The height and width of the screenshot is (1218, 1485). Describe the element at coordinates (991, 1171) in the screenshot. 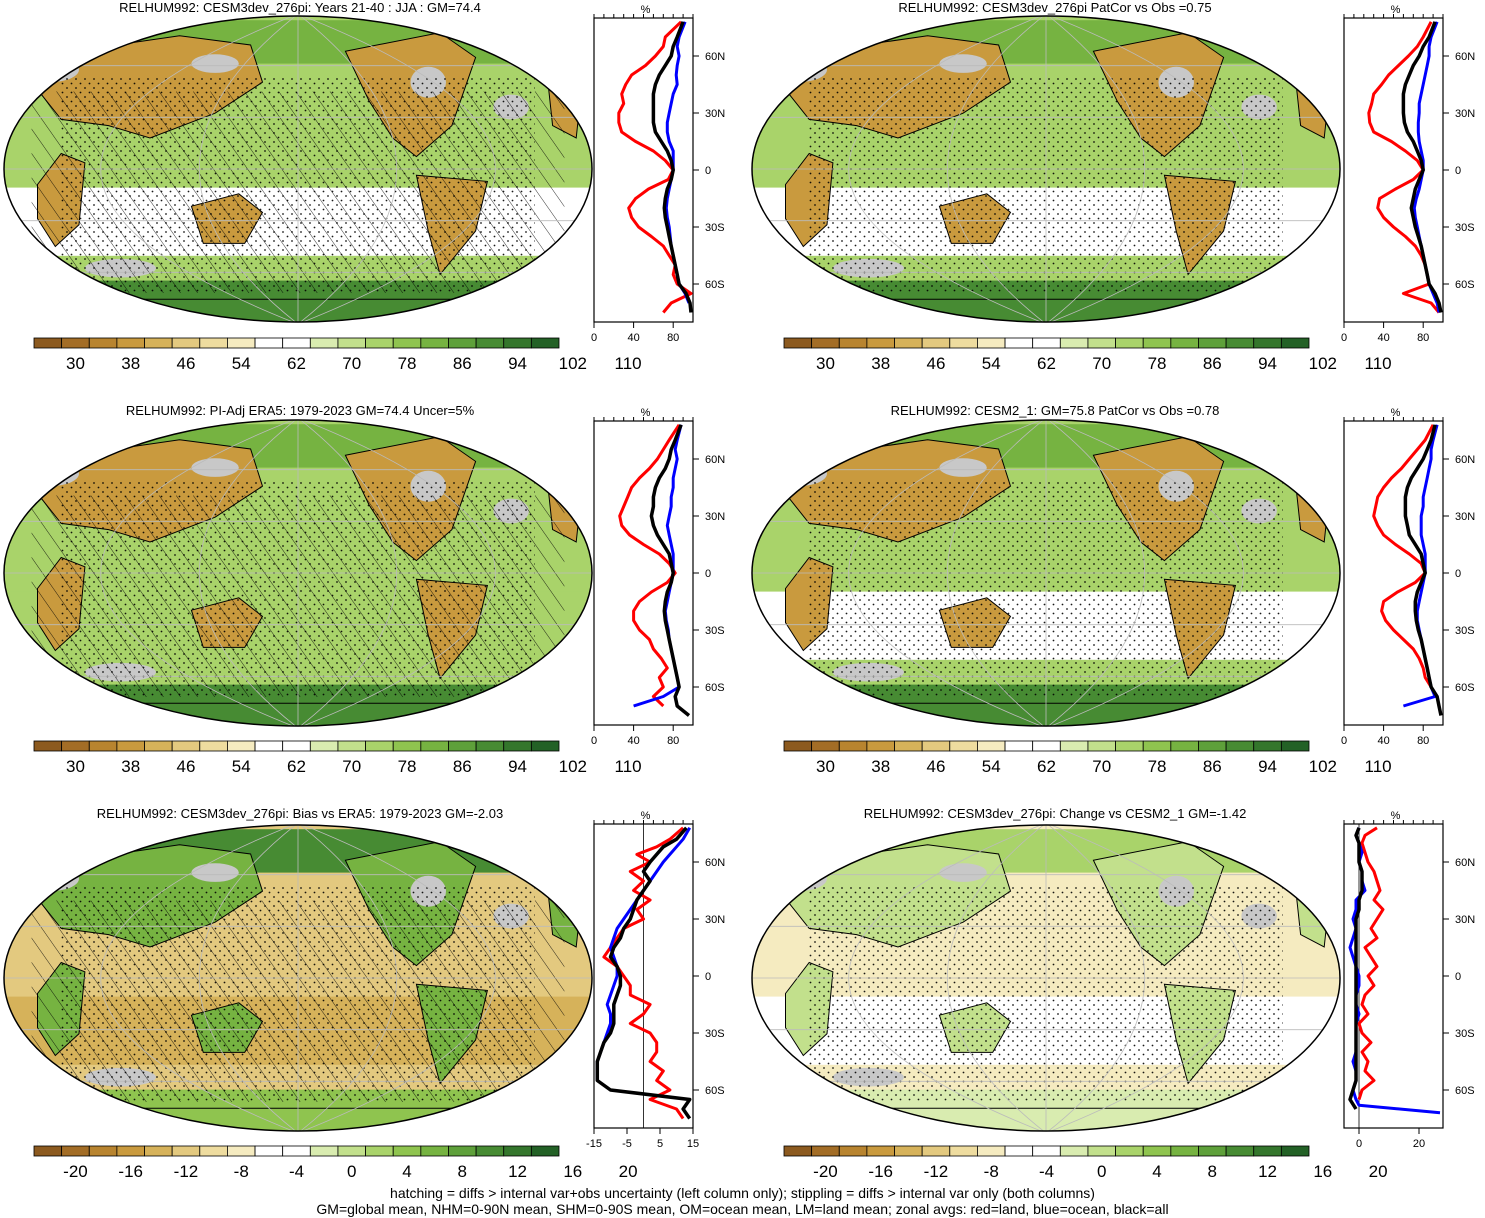

I see `colorbar-label: -8` at that location.